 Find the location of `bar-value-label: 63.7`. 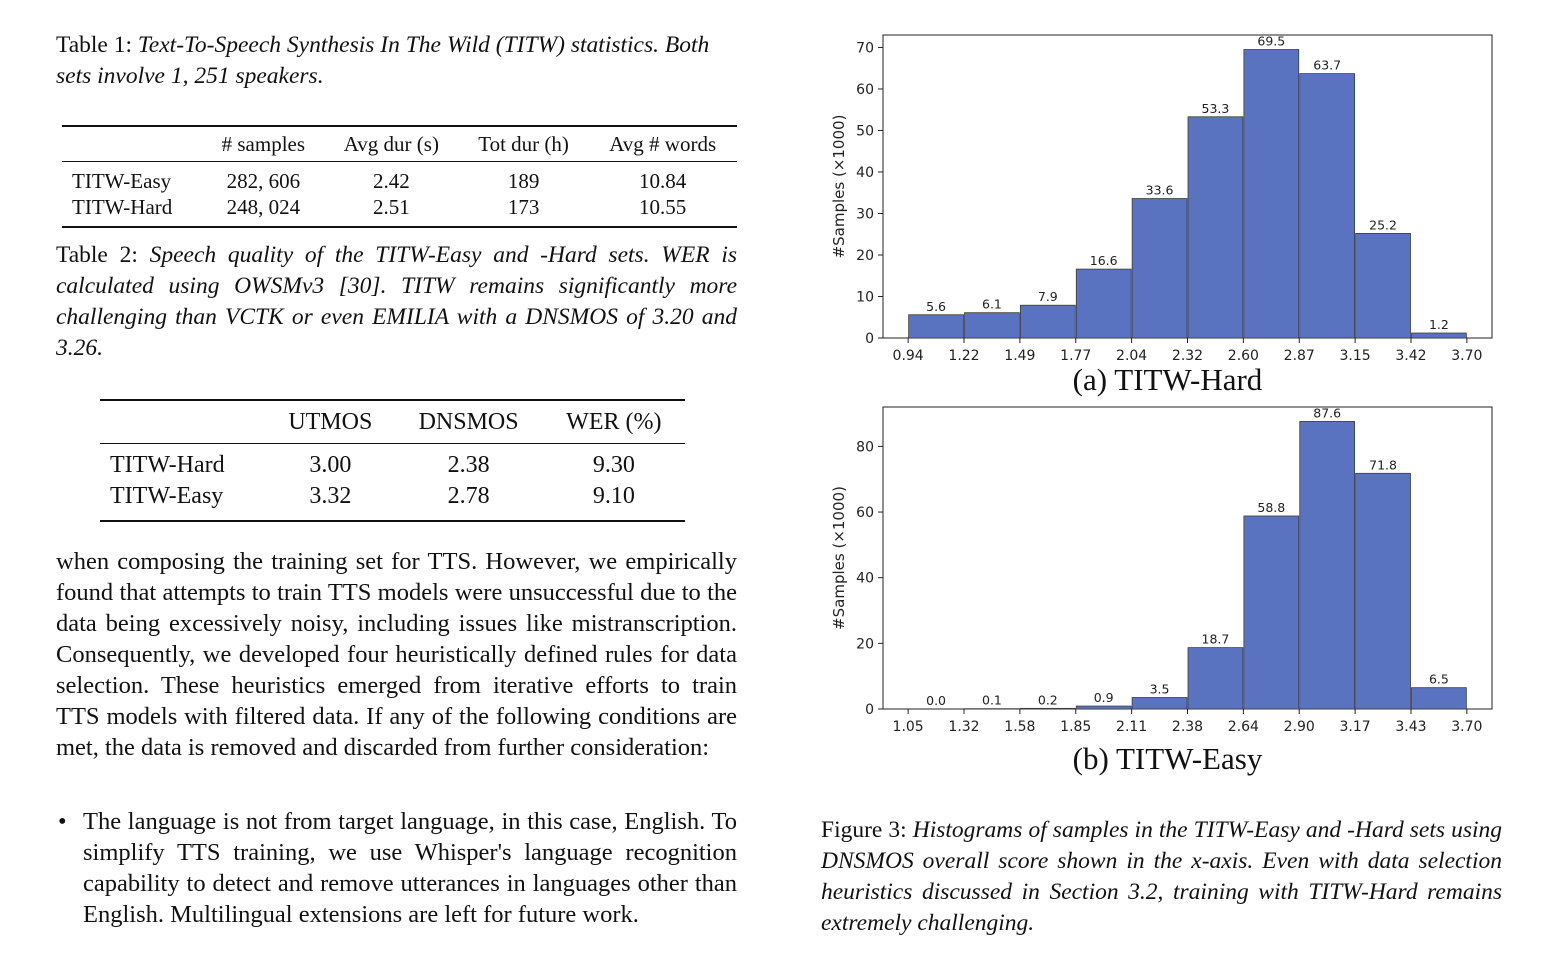

bar-value-label: 63.7 is located at coordinates (1327, 65).